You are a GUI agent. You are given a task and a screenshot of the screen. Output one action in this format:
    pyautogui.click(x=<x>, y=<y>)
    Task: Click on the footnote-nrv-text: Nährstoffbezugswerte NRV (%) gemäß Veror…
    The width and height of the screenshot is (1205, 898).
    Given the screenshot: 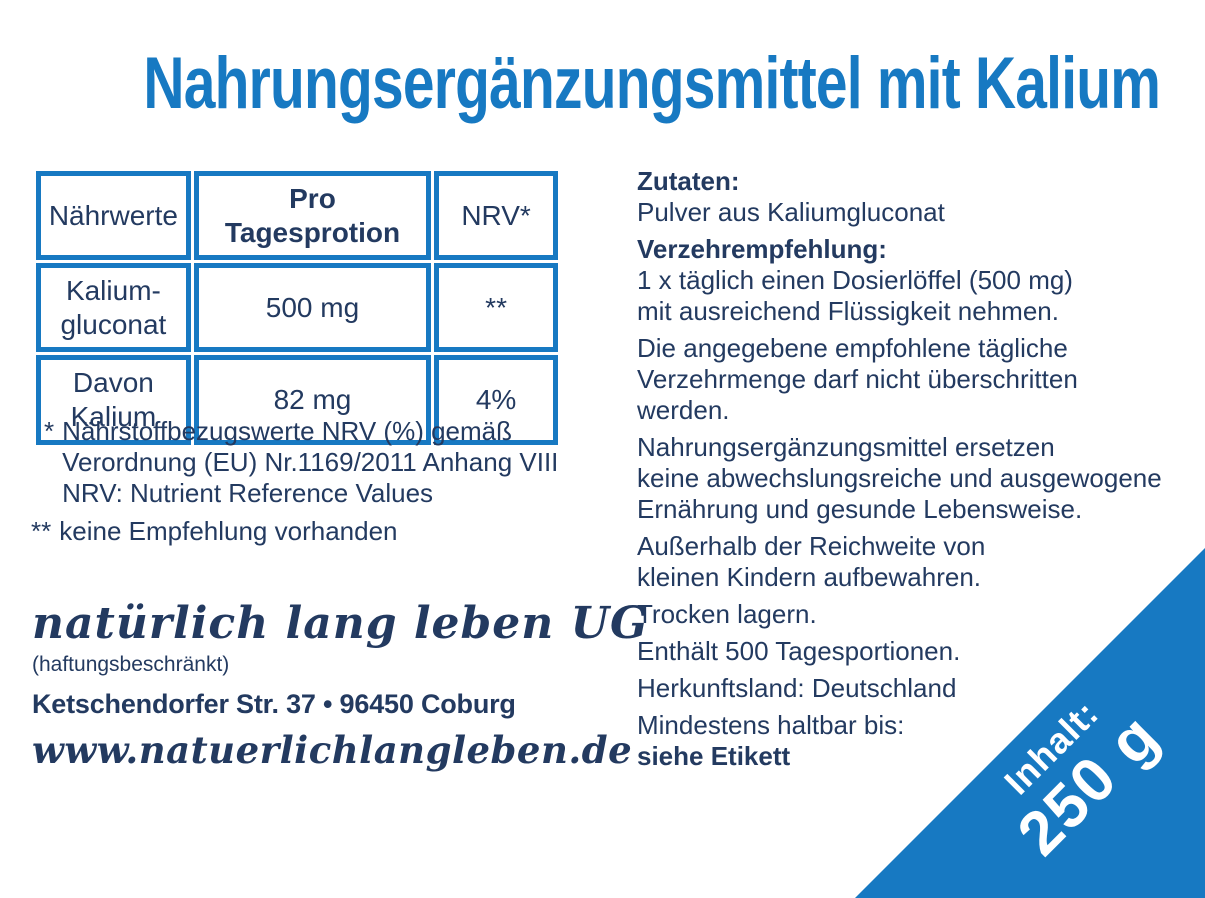 What is the action you would take?
    pyautogui.click(x=310, y=462)
    